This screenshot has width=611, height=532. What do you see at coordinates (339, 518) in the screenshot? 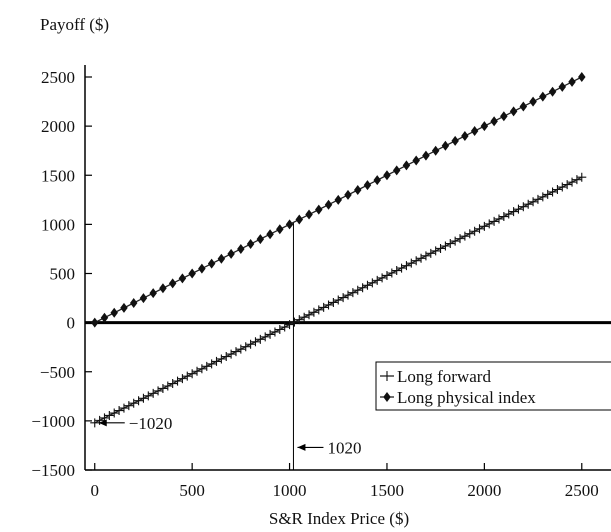
I see `x-axis-title: S&R Index Price ($)` at bounding box center [339, 518].